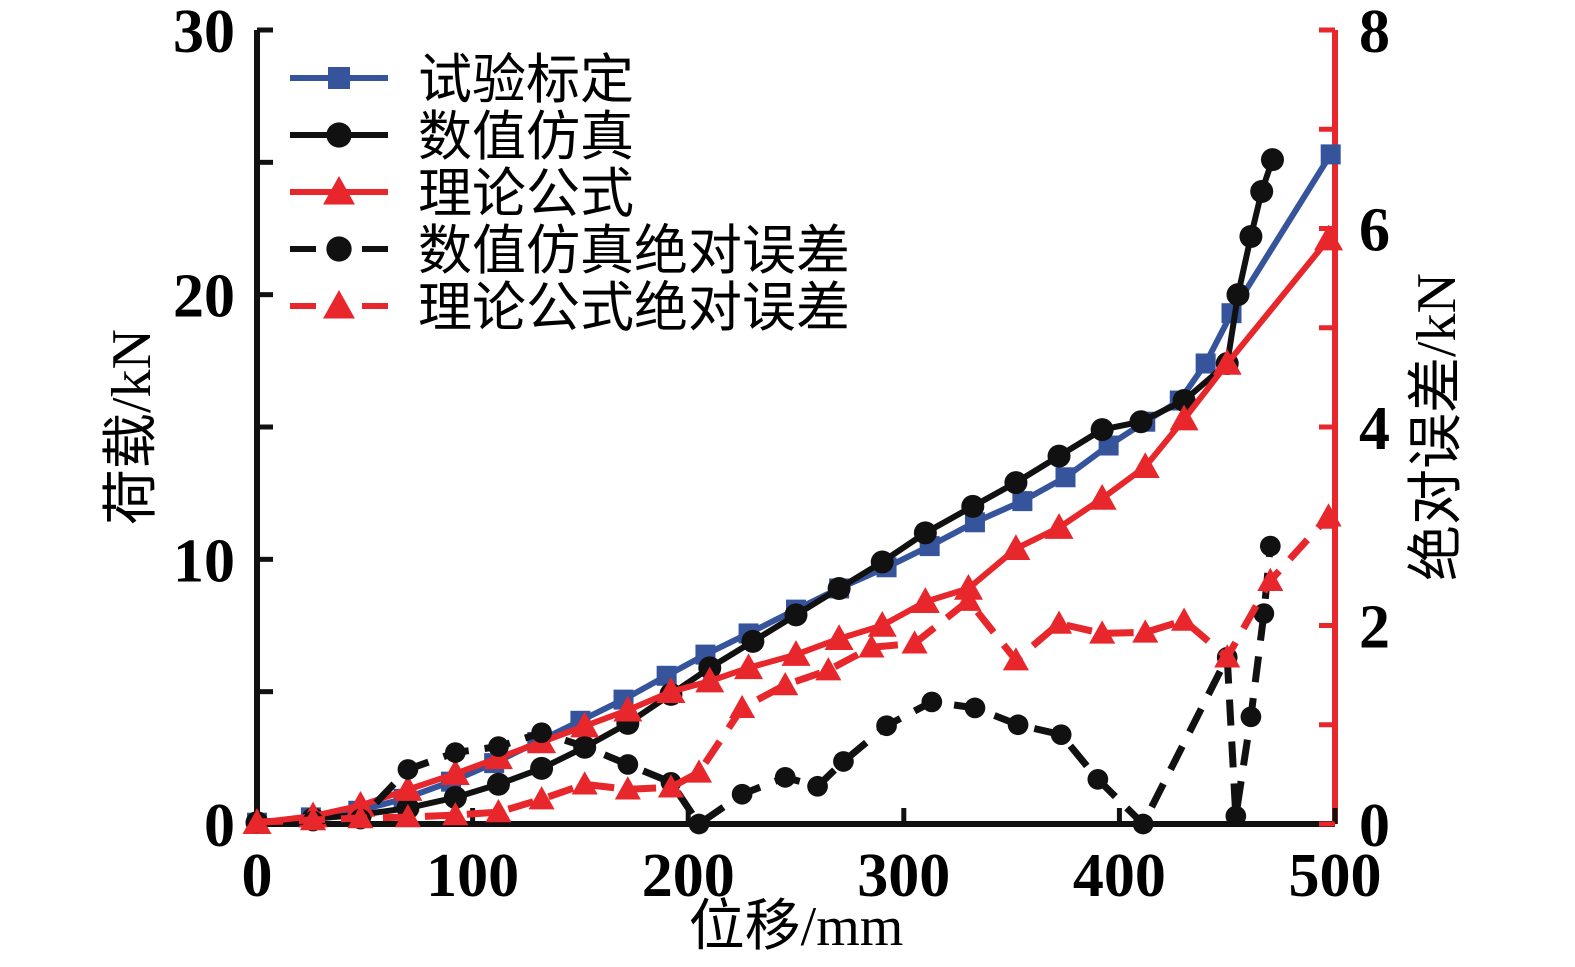 The width and height of the screenshot is (1575, 967). Describe the element at coordinates (1119, 876) in the screenshot. I see `x-tick-label: 400` at that location.